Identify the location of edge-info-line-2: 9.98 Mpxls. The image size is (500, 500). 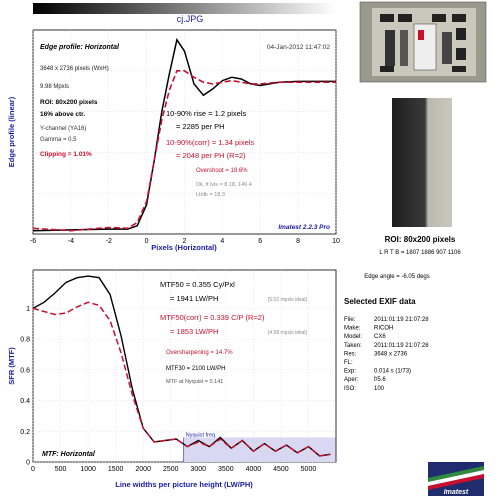
(54, 87).